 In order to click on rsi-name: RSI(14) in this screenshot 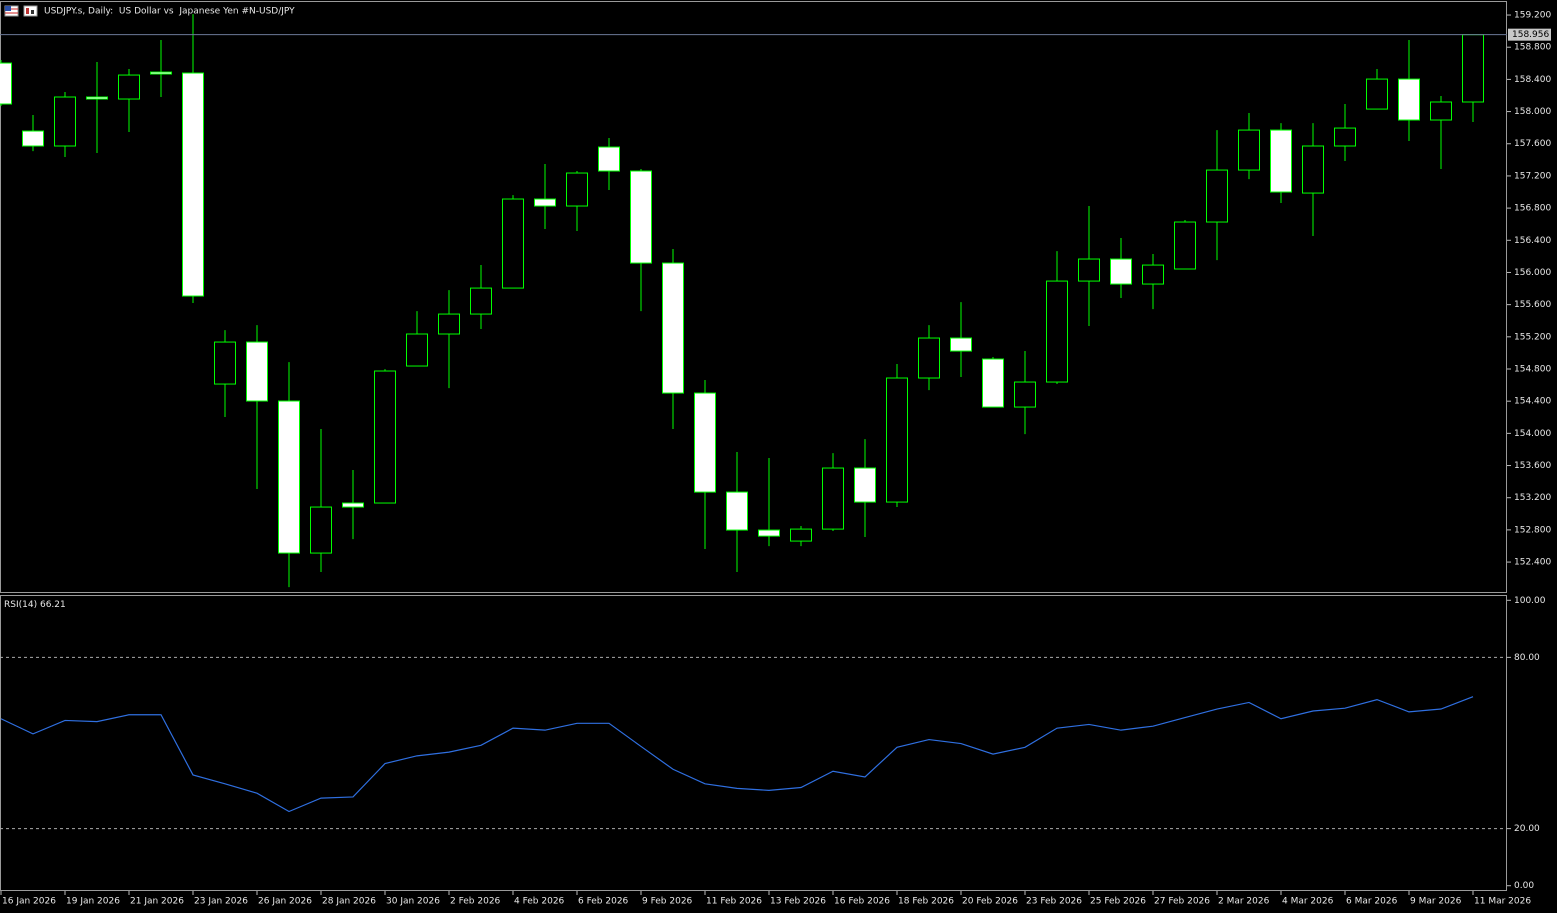, I will do `click(20, 605)`.